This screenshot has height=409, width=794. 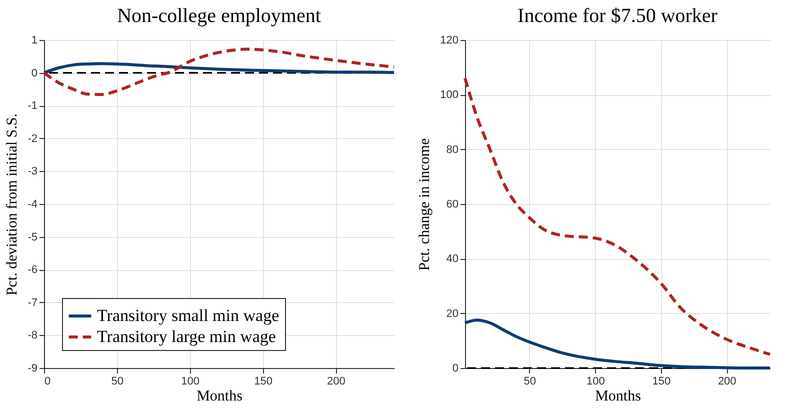 I want to click on y-tick-label: -4, so click(x=33, y=204).